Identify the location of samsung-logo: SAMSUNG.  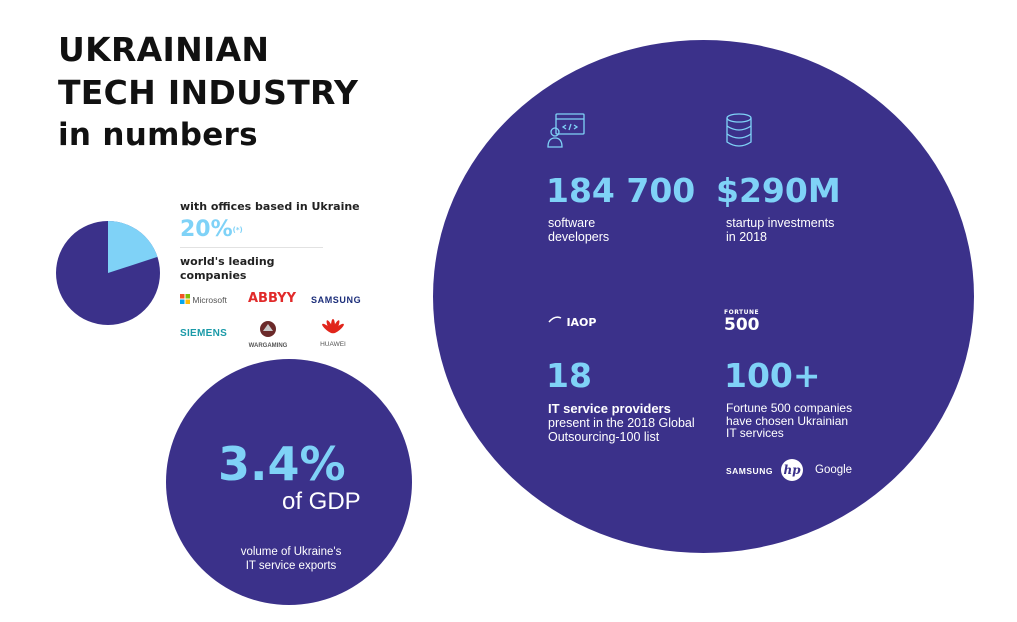
(336, 300).